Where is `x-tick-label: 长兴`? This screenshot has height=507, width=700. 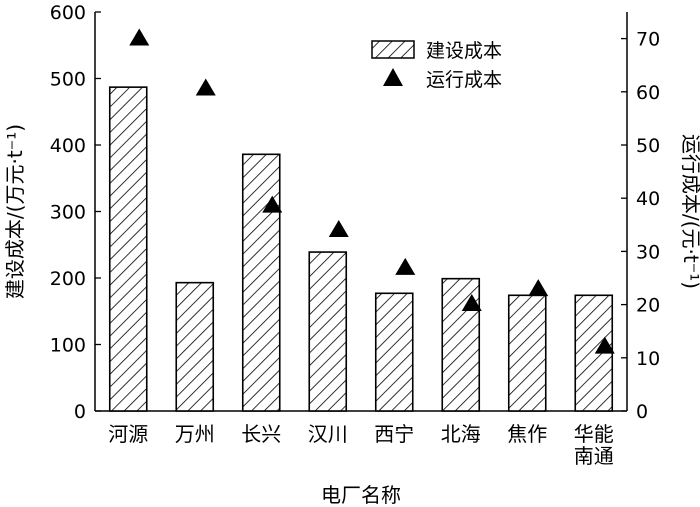
x-tick-label: 长兴 is located at coordinates (261, 434).